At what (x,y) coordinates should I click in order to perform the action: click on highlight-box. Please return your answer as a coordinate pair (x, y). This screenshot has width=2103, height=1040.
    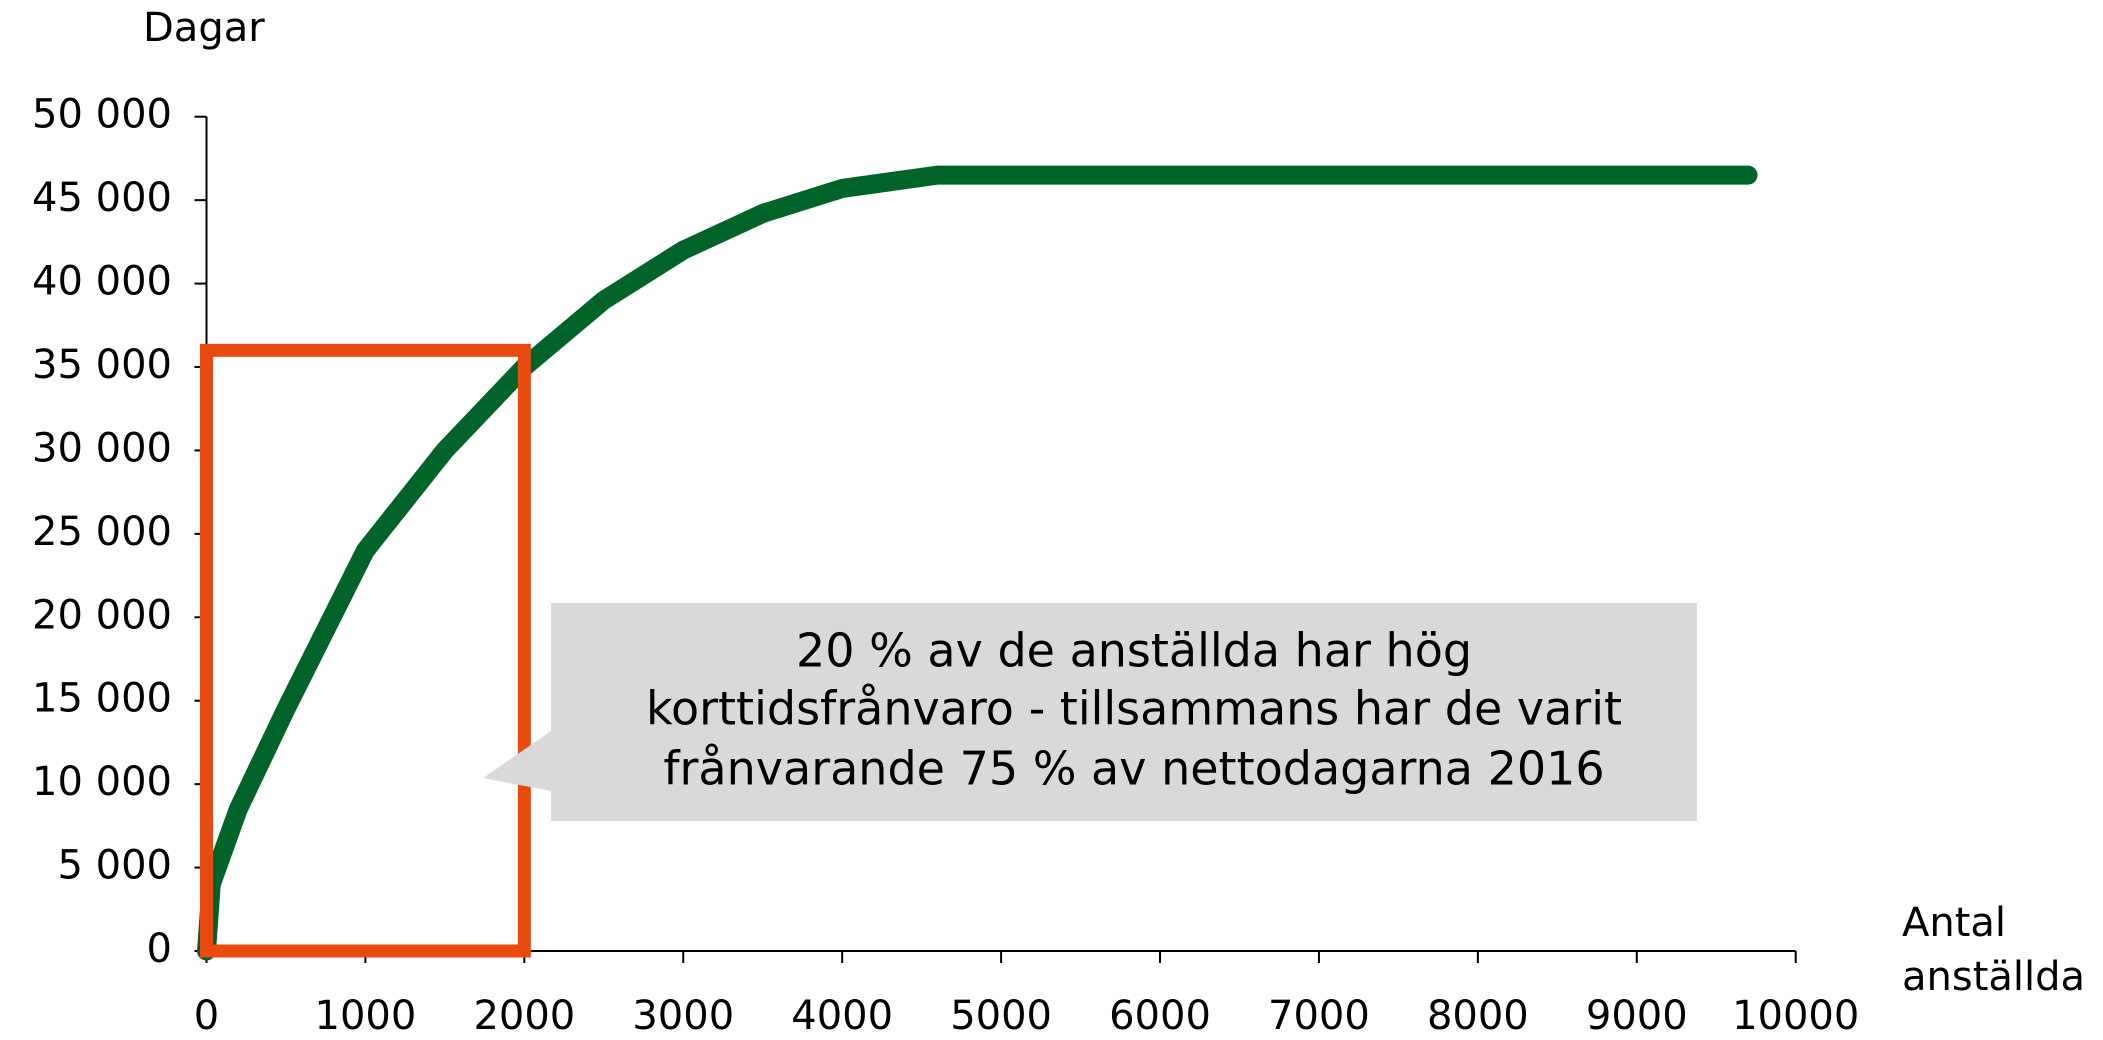
    Looking at the image, I should click on (365, 650).